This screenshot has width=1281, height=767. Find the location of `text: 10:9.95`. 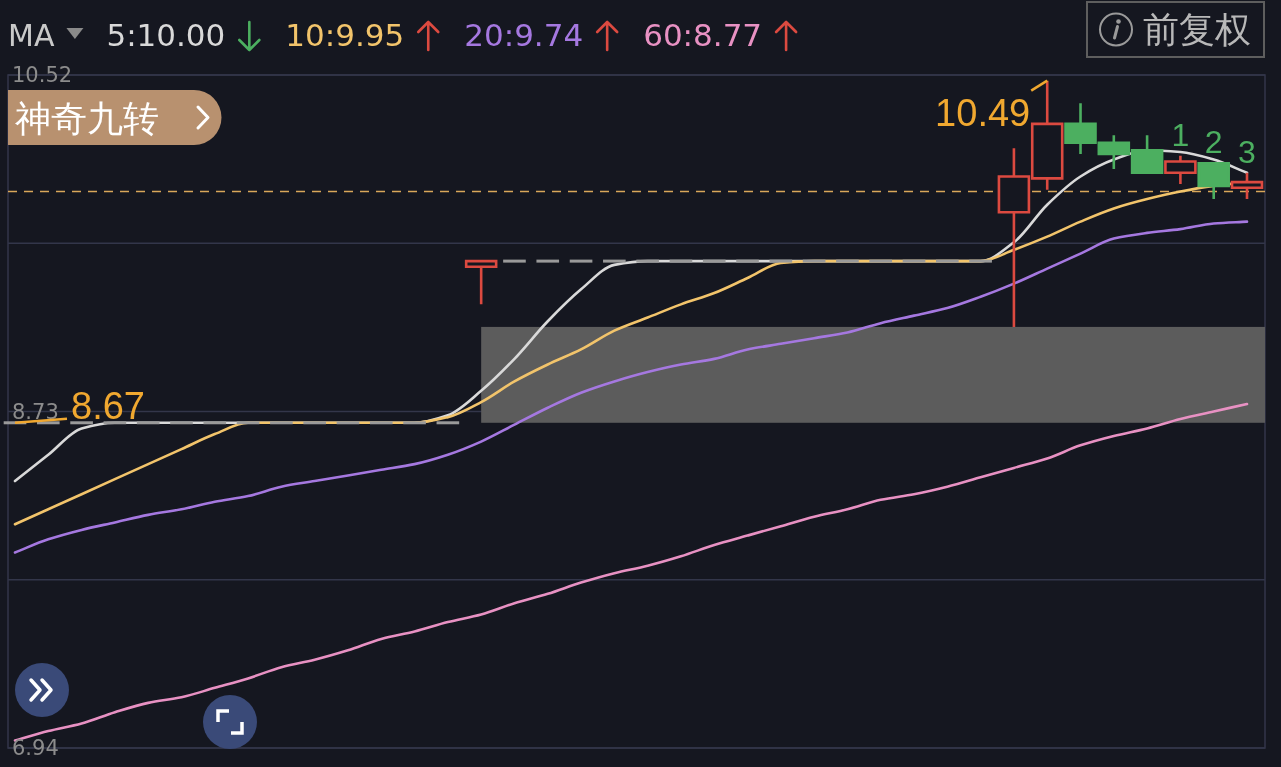

text: 10:9.95 is located at coordinates (345, 35).